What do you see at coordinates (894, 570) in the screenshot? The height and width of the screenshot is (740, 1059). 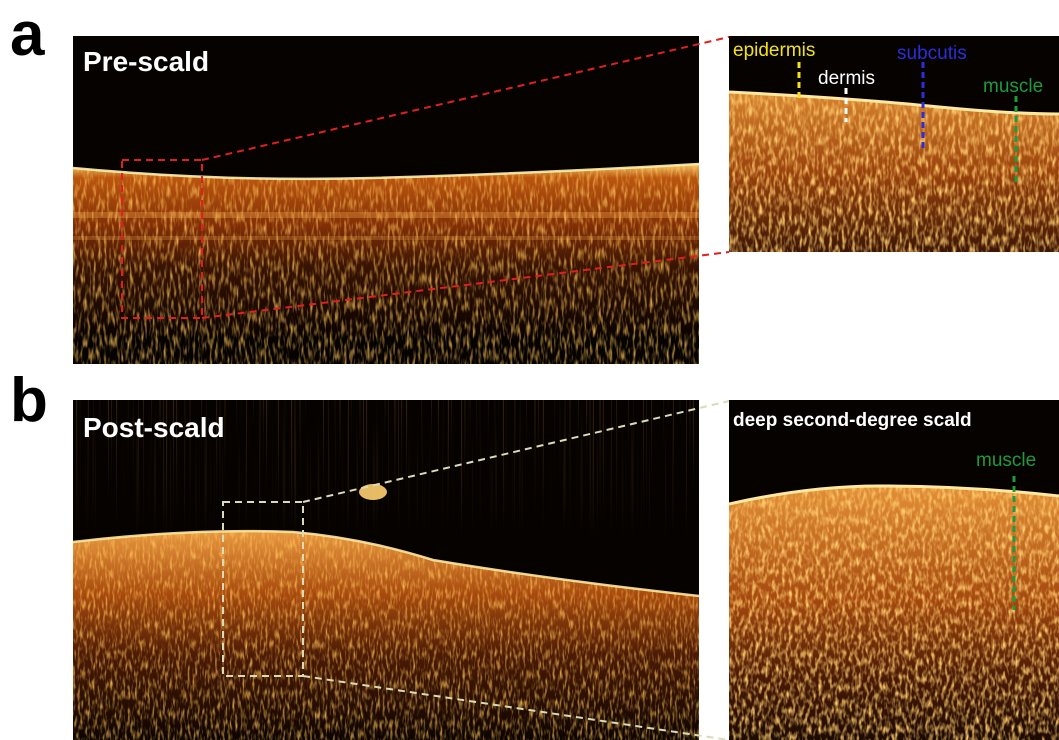 I see `panel-b-zoom-image` at bounding box center [894, 570].